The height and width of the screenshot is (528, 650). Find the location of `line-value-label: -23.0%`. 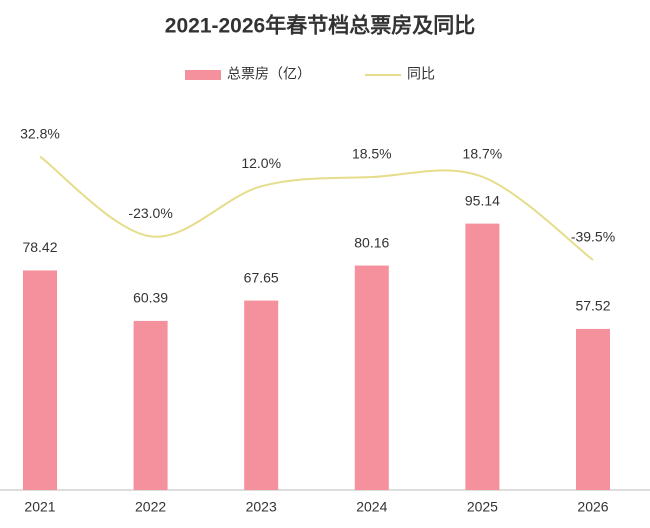

line-value-label: -23.0% is located at coordinates (150, 213).